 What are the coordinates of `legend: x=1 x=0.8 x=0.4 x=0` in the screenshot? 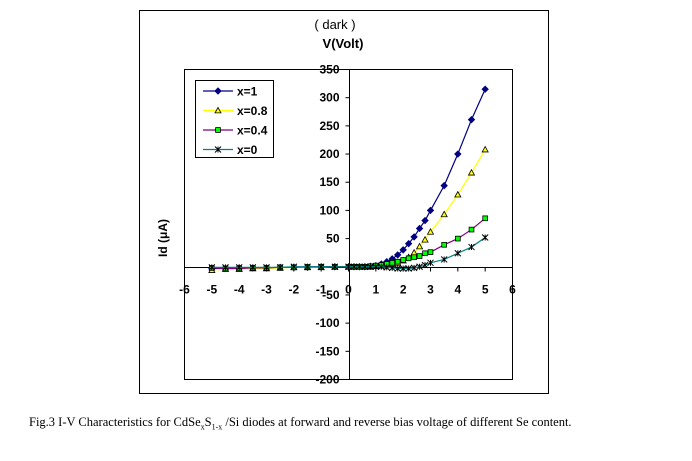 It's located at (234, 119).